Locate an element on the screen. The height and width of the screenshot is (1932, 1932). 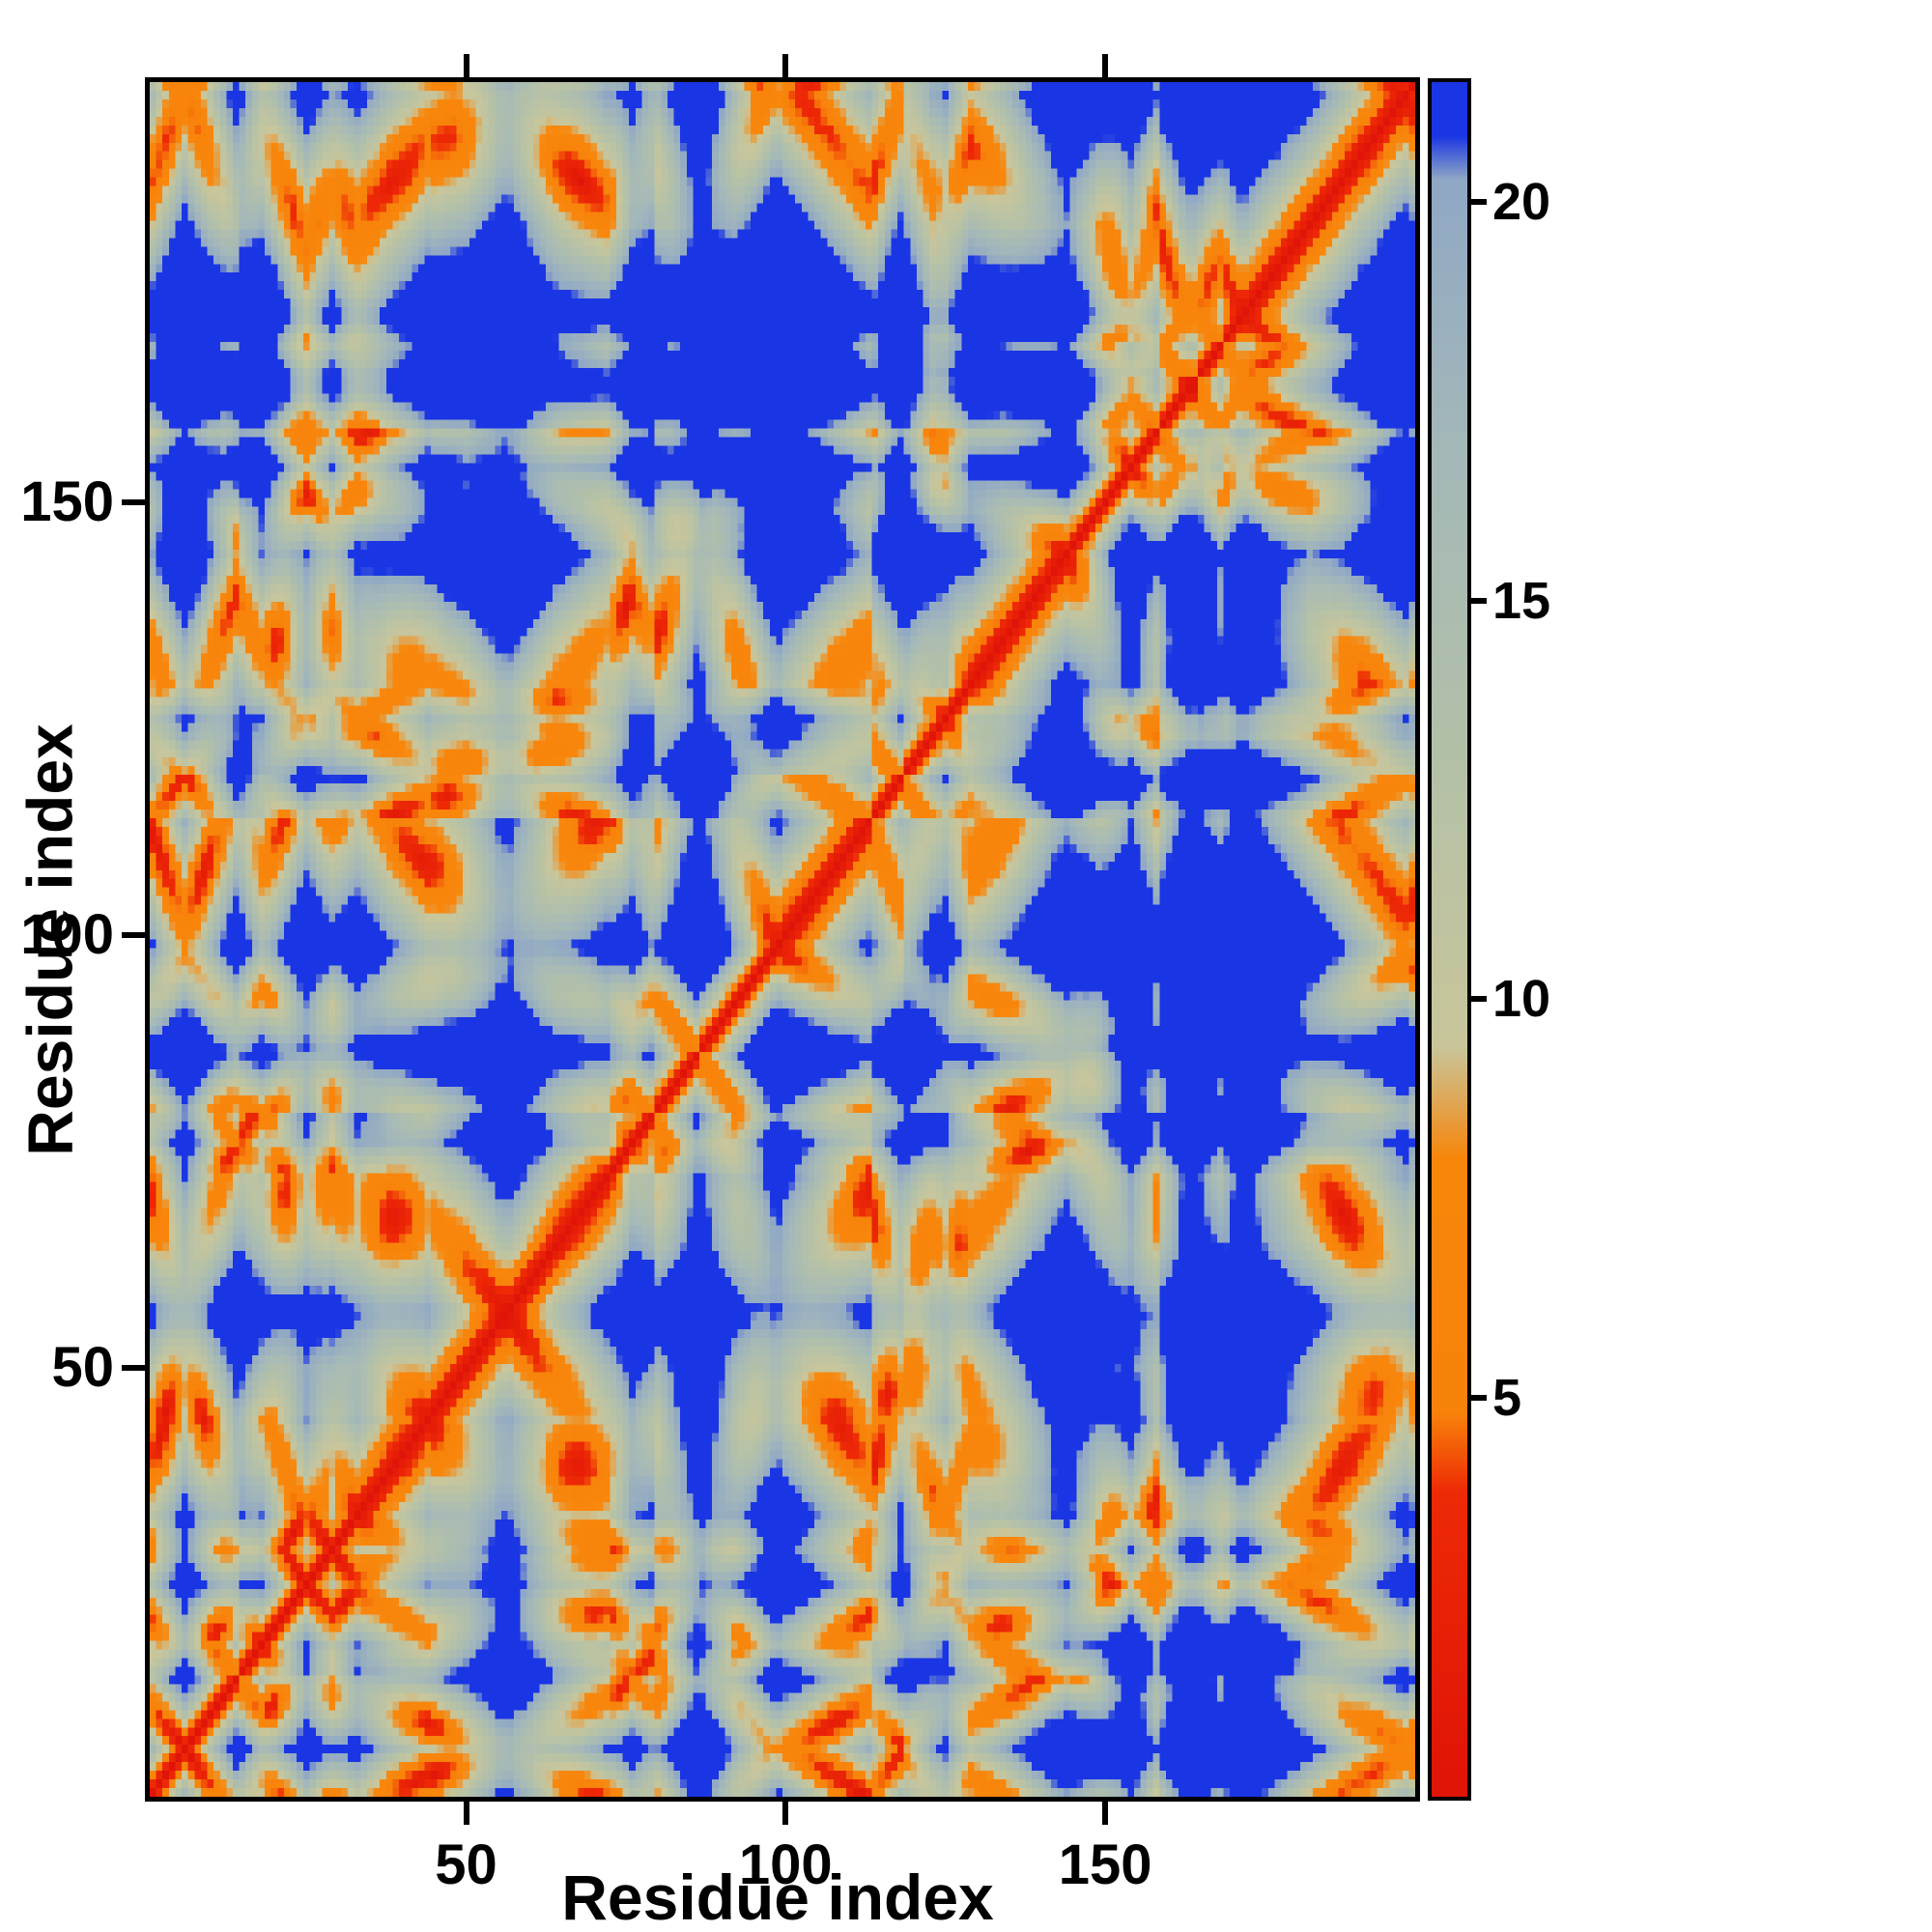
colorbar-tick-label: 5 is located at coordinates (1507, 1398).